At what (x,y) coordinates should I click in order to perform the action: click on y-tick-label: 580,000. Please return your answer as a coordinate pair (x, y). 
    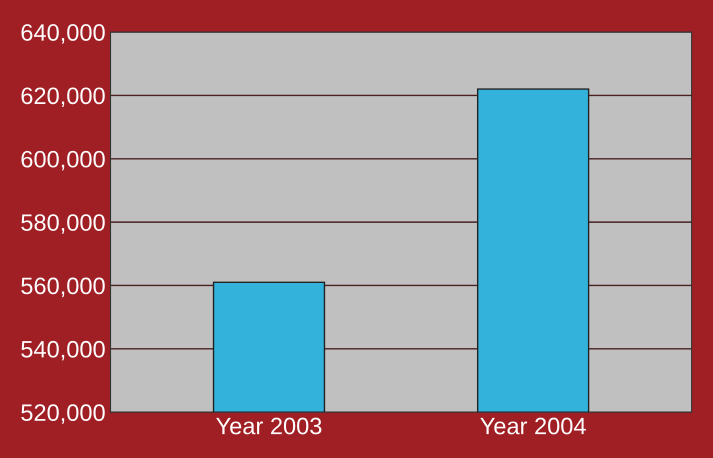
    Looking at the image, I should click on (63, 224).